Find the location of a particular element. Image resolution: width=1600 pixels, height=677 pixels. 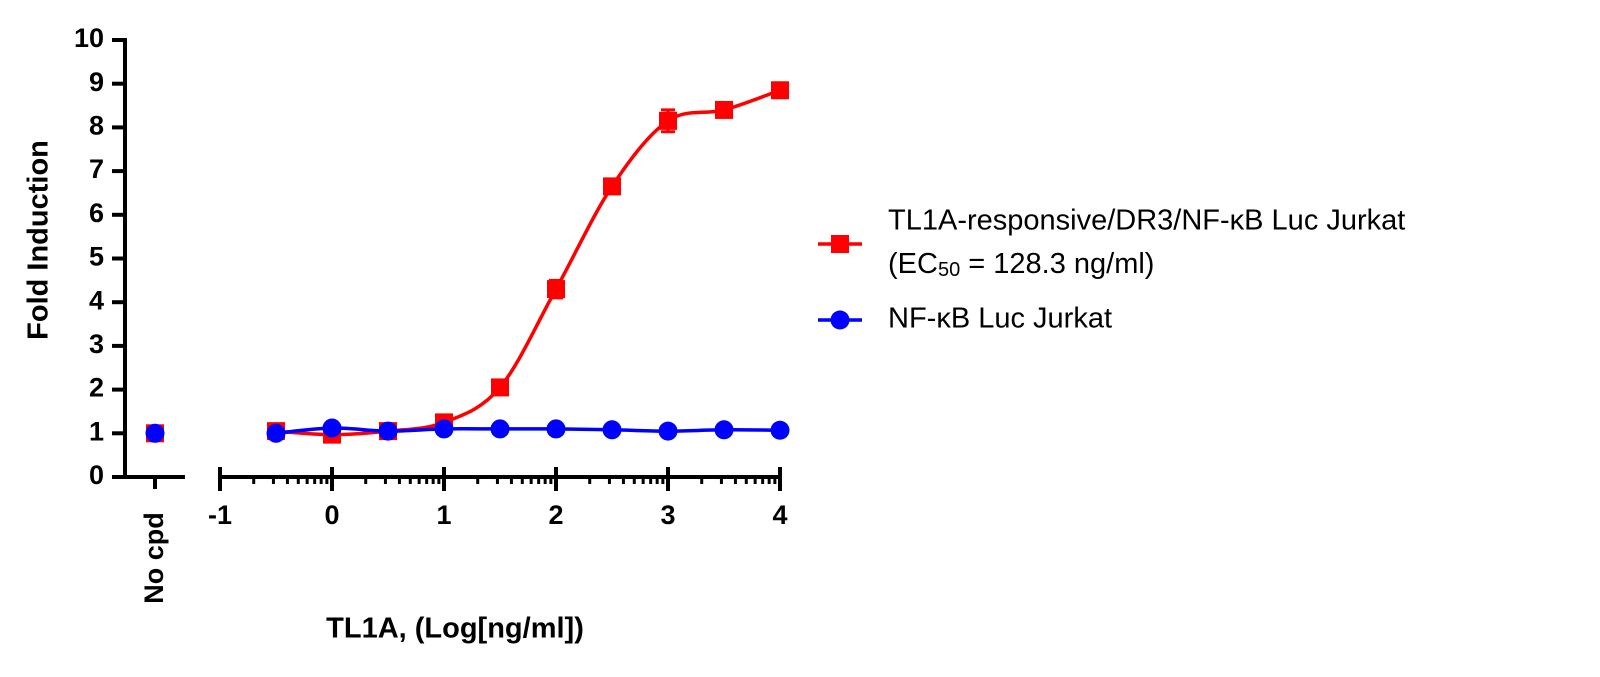

x-tick-label: 3 is located at coordinates (667, 515).